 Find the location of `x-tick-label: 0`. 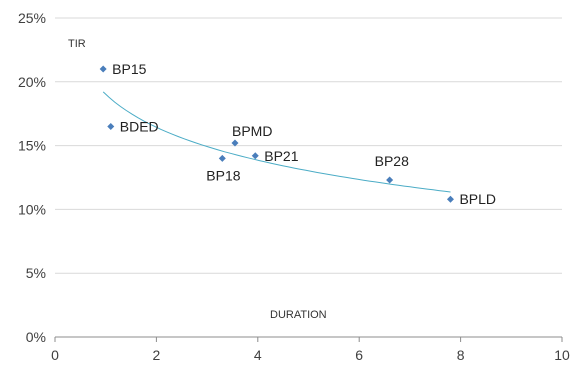

x-tick-label: 0 is located at coordinates (55, 355).